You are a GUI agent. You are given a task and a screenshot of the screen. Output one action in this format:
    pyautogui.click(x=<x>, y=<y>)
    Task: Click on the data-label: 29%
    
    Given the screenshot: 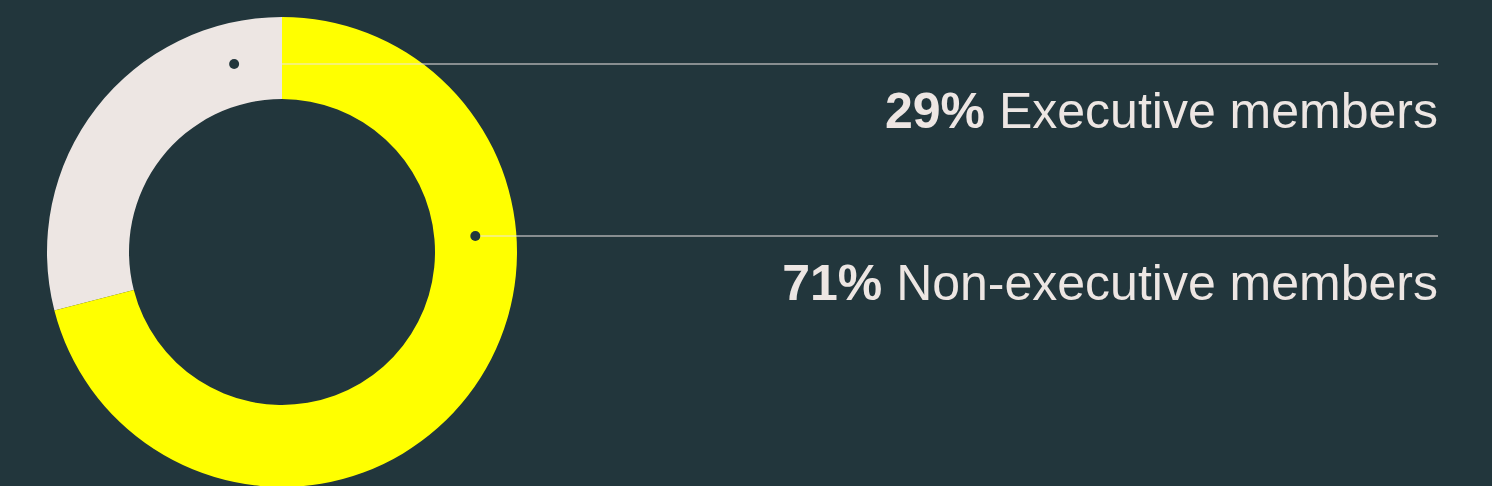 What is the action you would take?
    pyautogui.click(x=935, y=111)
    